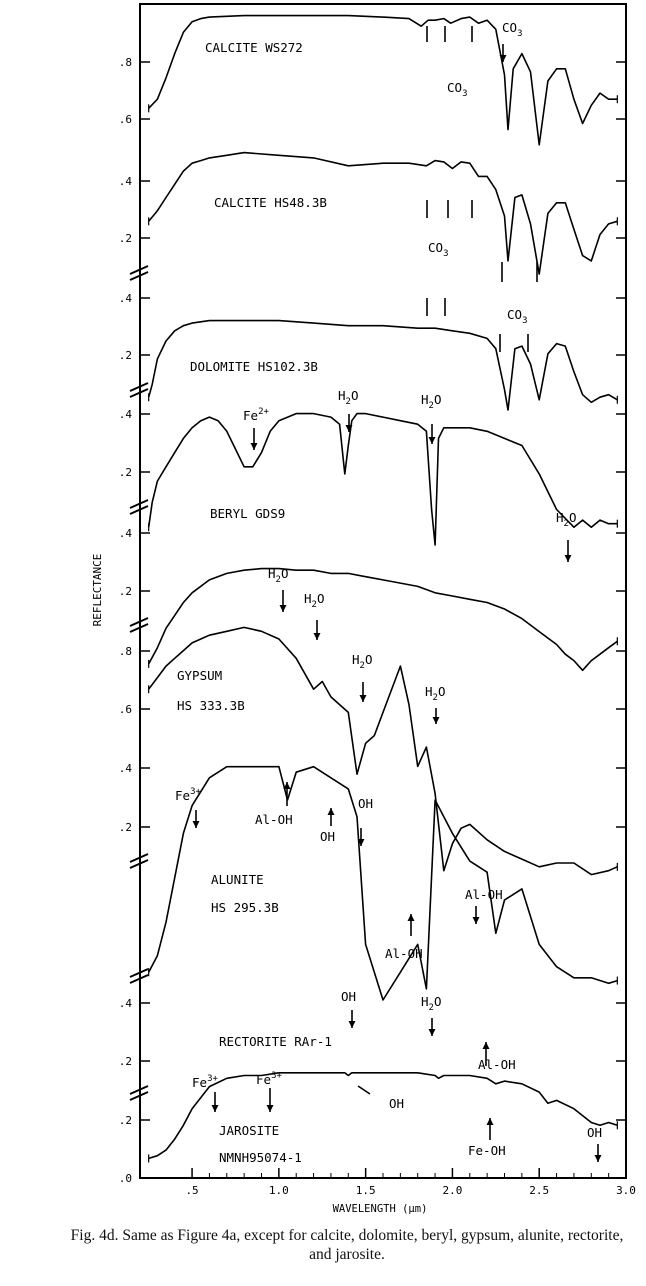 The width and height of the screenshot is (646, 1286). Describe the element at coordinates (245, 907) in the screenshot. I see `panel-label: HS 295.3B` at that location.